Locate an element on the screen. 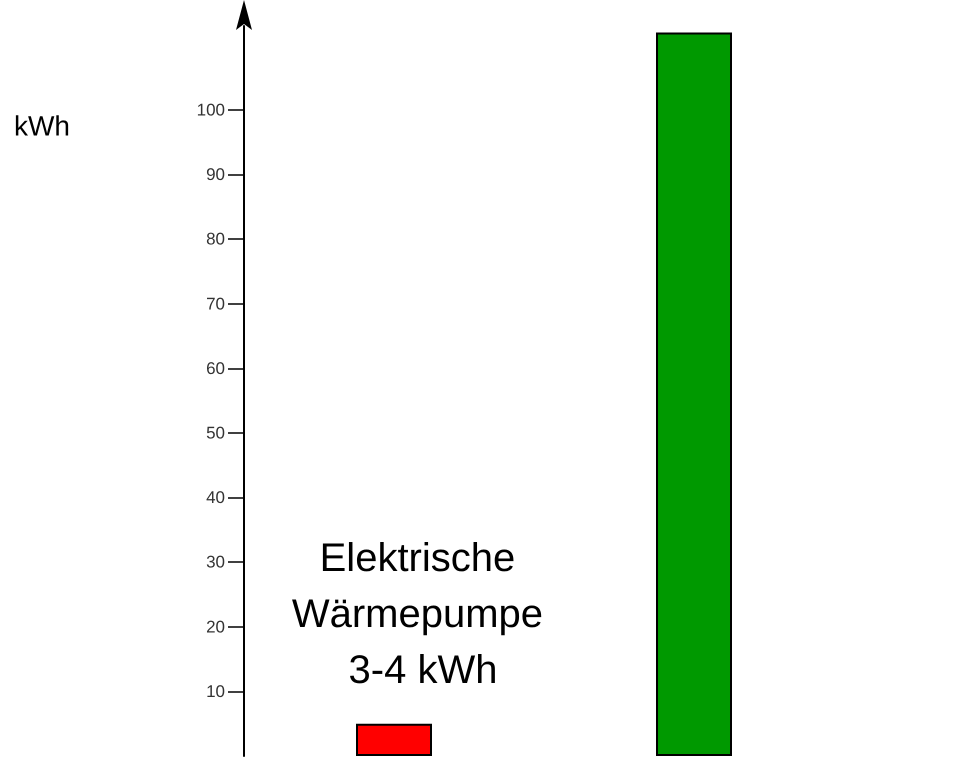 The image size is (963, 764). y-tick-label: 90 is located at coordinates (215, 174).